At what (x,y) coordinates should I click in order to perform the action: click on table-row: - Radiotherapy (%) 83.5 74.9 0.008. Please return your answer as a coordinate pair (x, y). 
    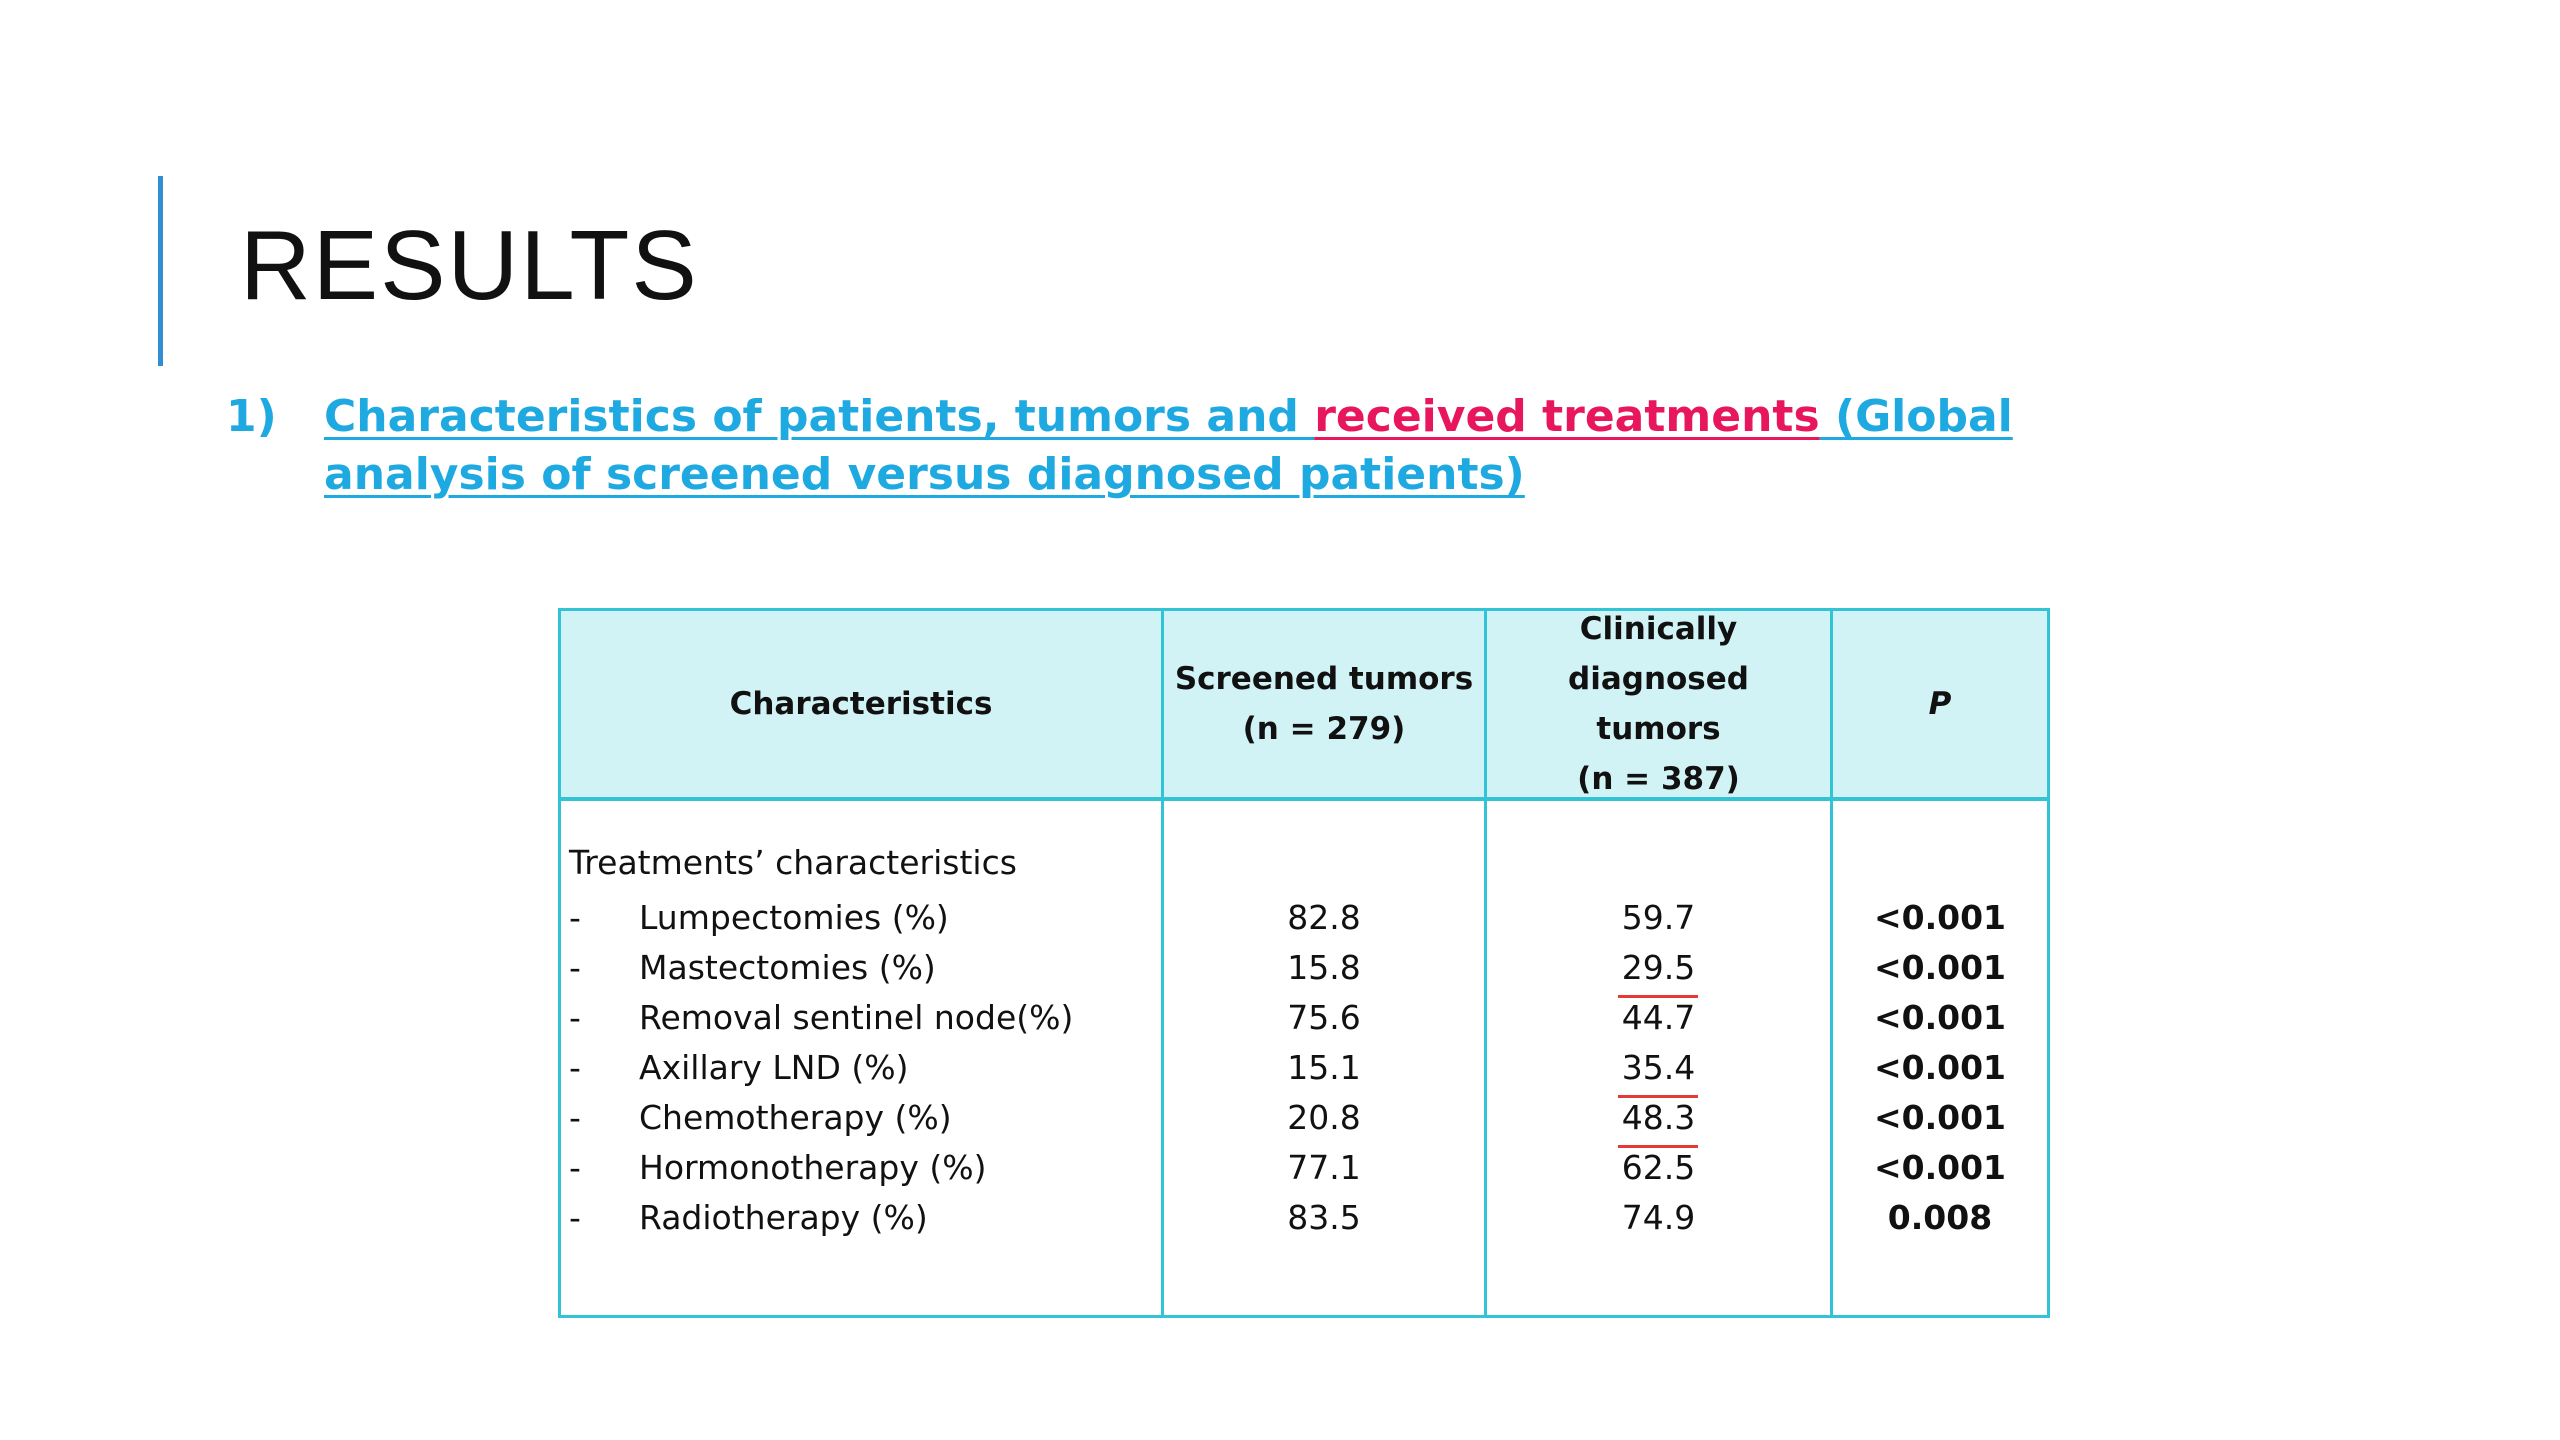
    Looking at the image, I should click on (1304, 1218).